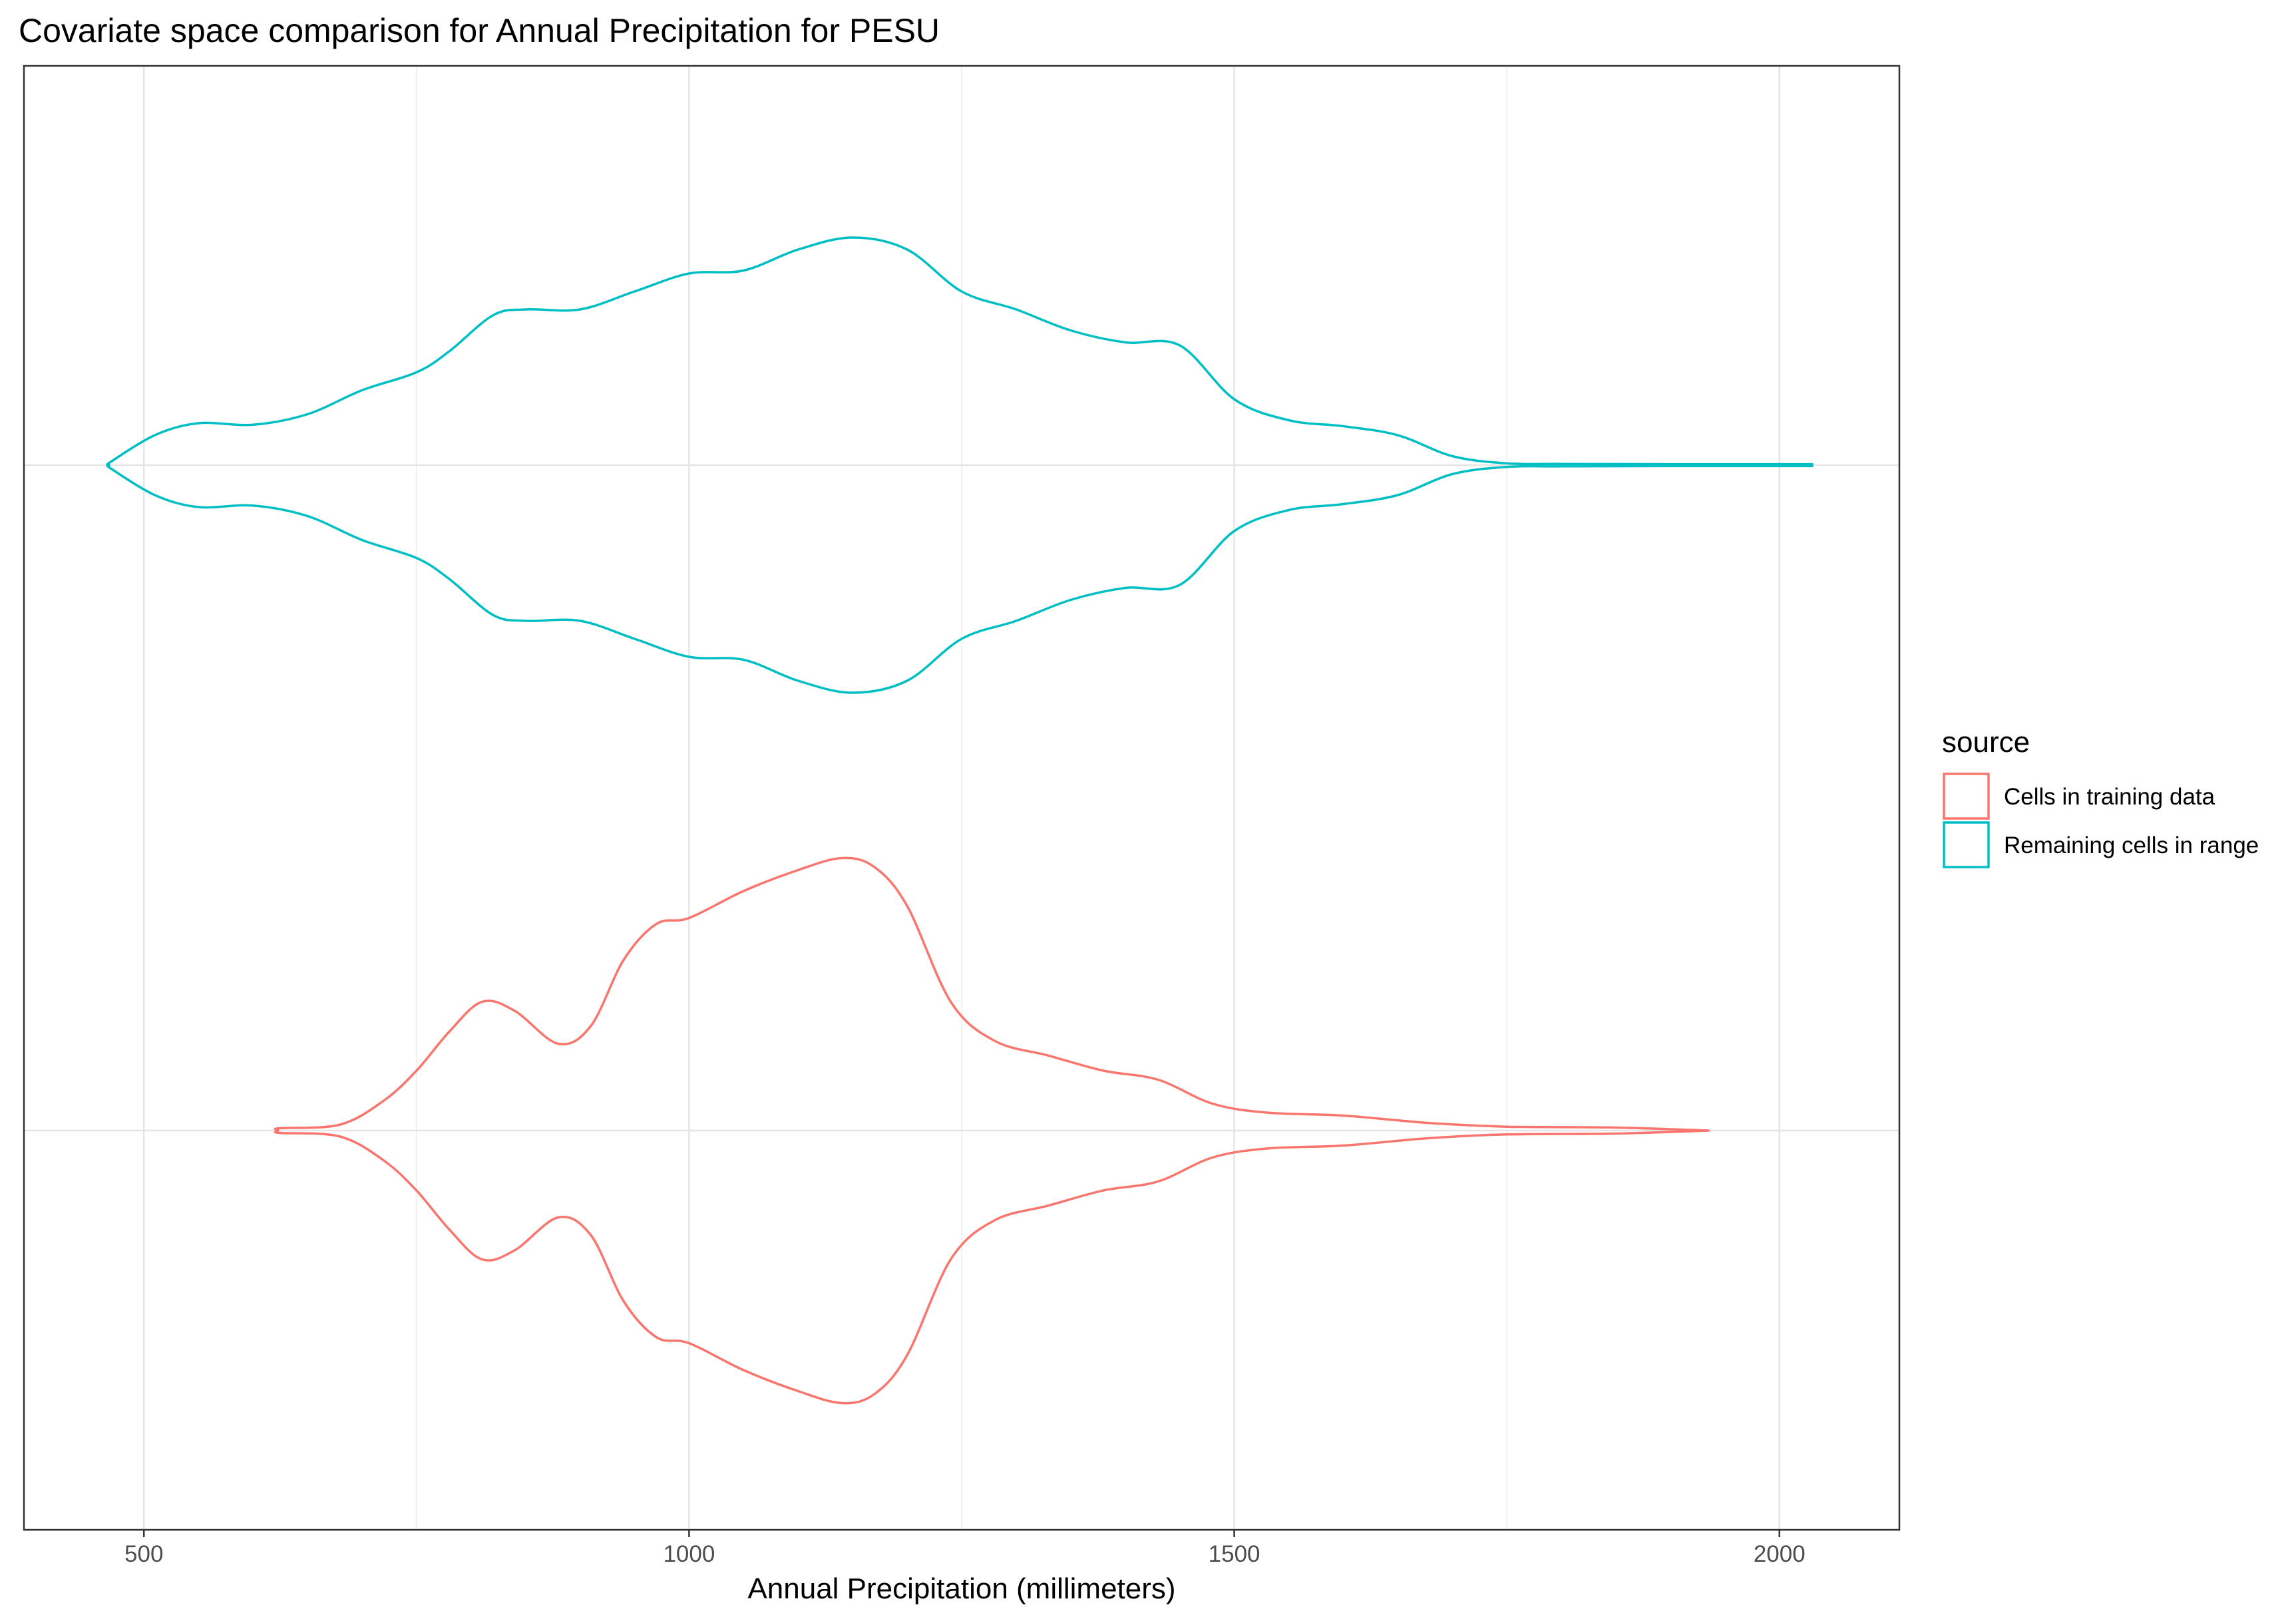 The height and width of the screenshot is (1615, 2296). I want to click on legend-label: Remaining cells in range, so click(2131, 845).